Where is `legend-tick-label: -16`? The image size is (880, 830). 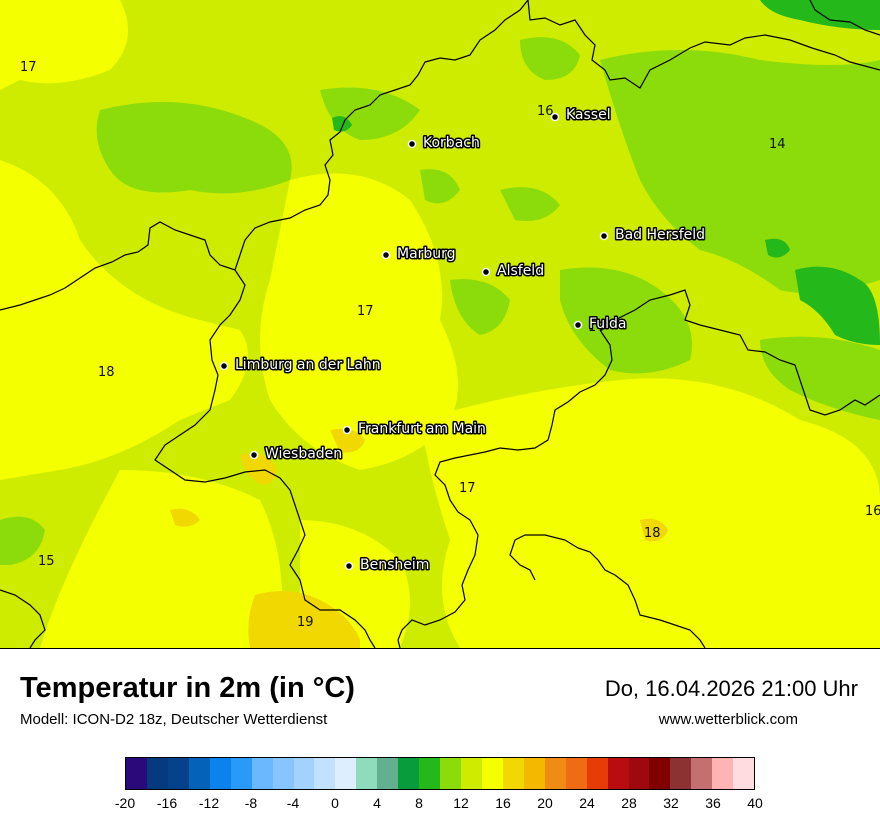 legend-tick-label: -16 is located at coordinates (167, 803).